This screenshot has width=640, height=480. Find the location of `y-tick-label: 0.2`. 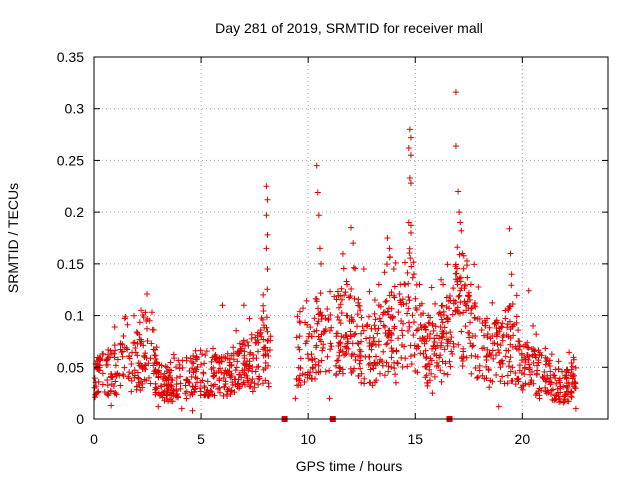

y-tick-label: 0.2 is located at coordinates (75, 212).